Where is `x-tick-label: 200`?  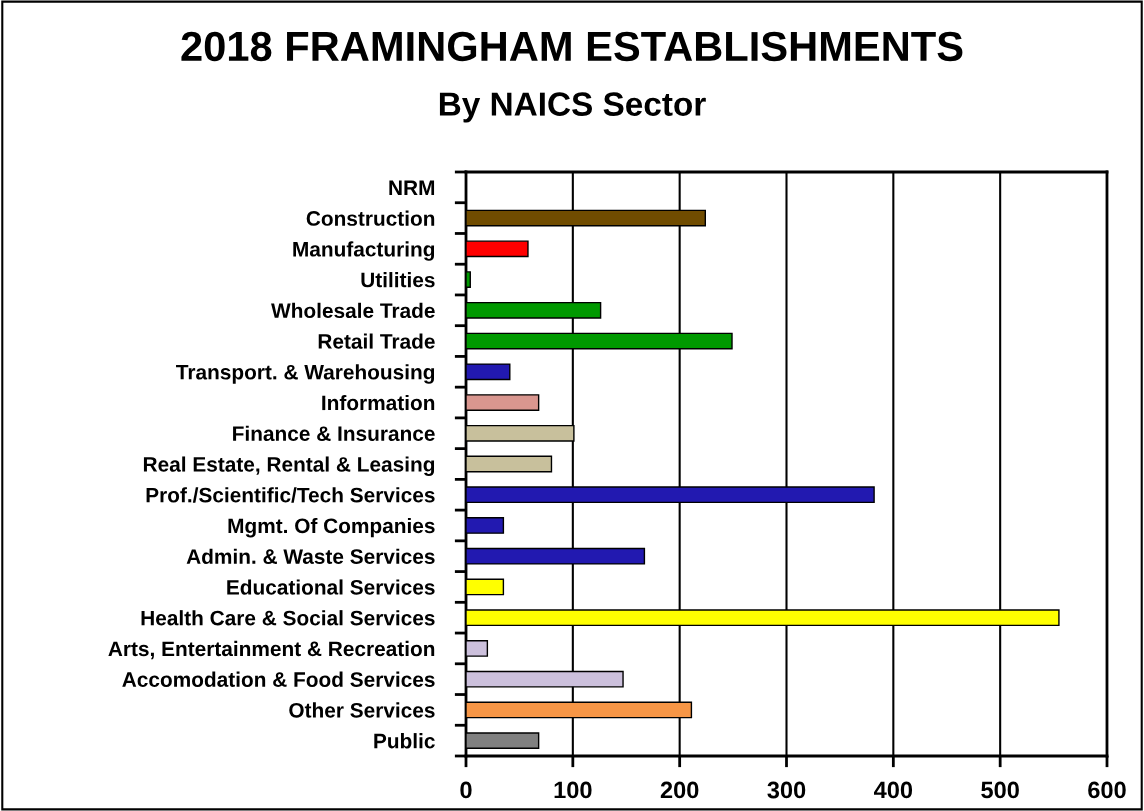 x-tick-label: 200 is located at coordinates (679, 790).